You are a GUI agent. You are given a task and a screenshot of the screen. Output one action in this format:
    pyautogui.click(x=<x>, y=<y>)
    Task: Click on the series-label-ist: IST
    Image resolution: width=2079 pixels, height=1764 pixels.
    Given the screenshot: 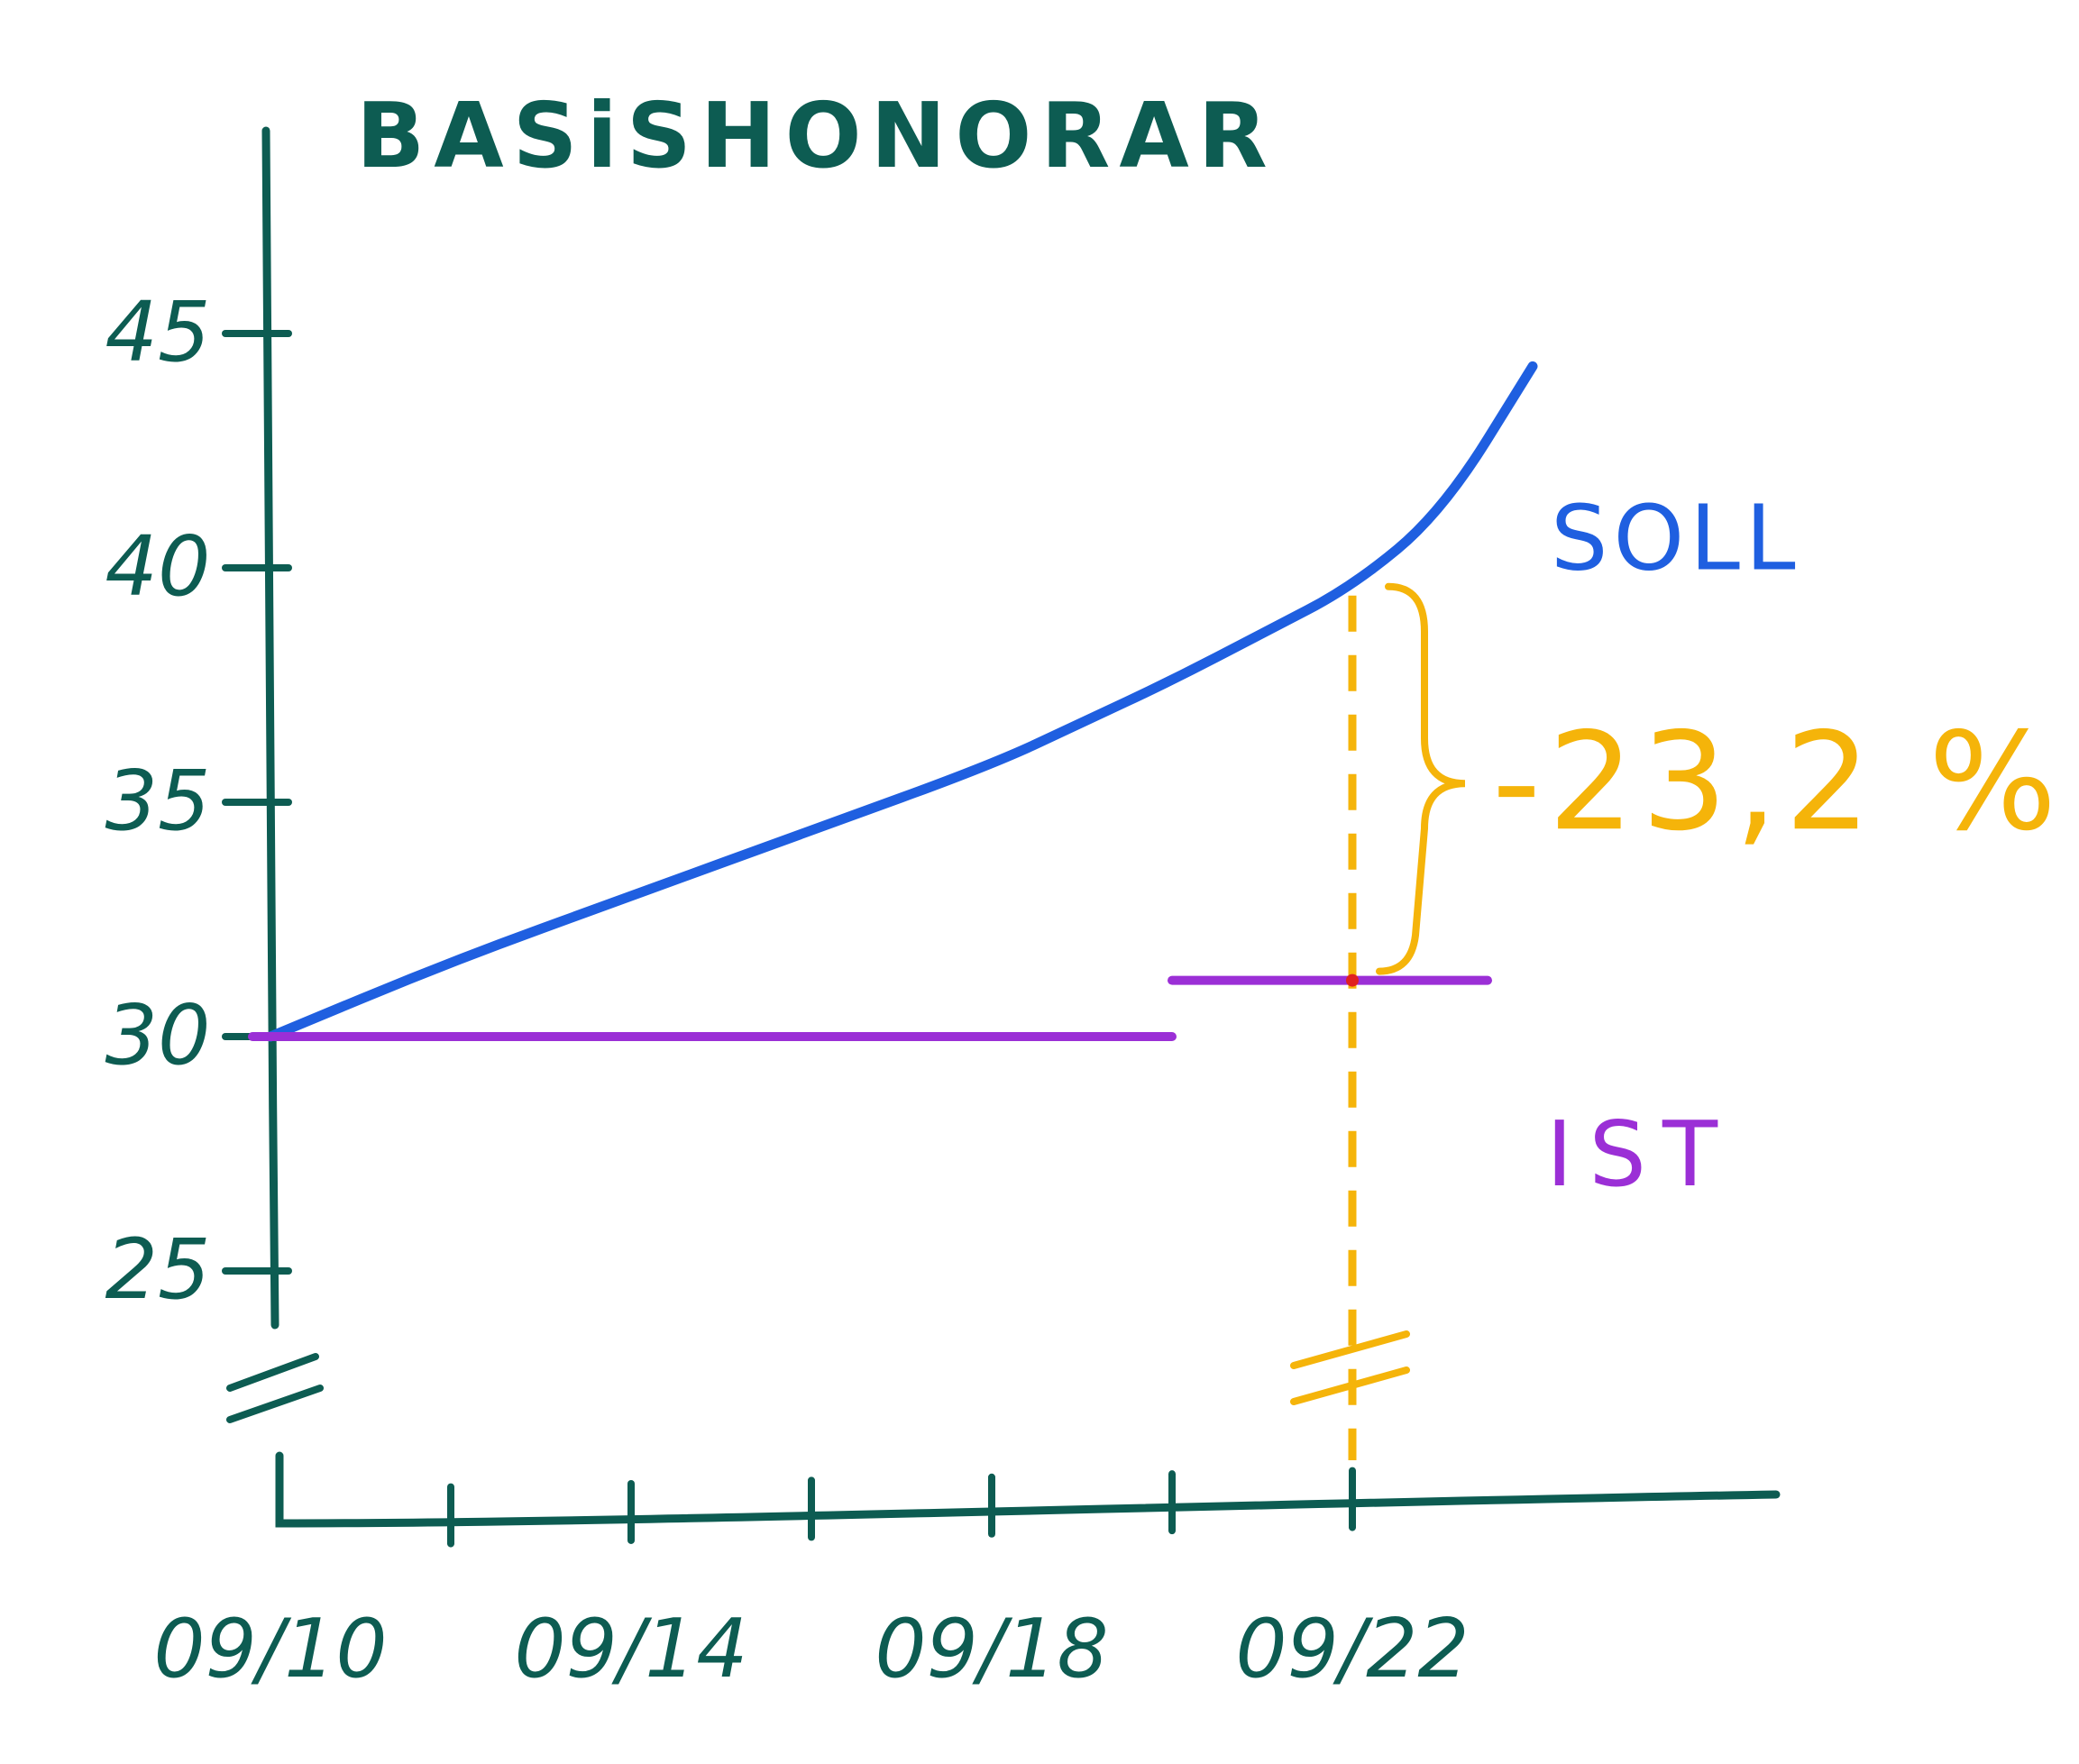 What is the action you would take?
    pyautogui.click(x=1640, y=1154)
    